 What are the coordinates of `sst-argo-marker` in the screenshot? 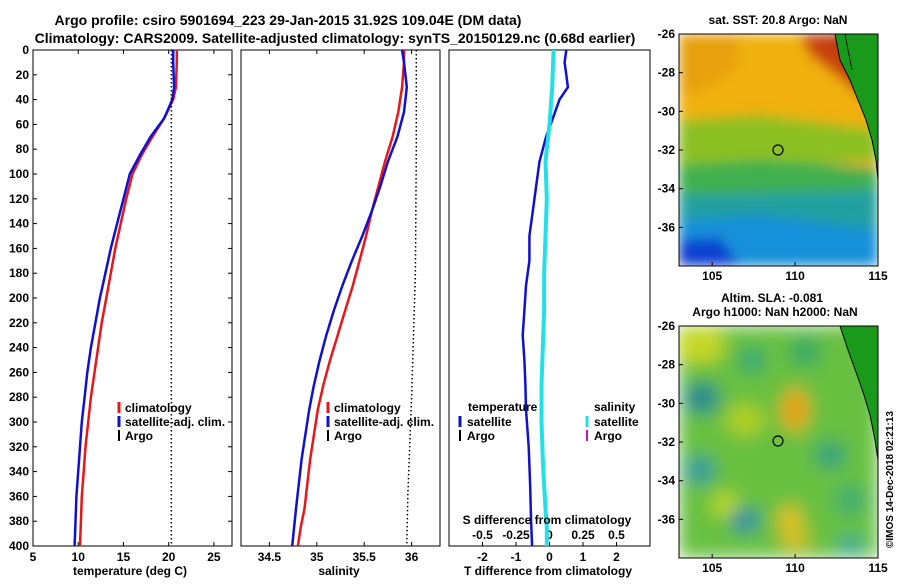 It's located at (778, 150).